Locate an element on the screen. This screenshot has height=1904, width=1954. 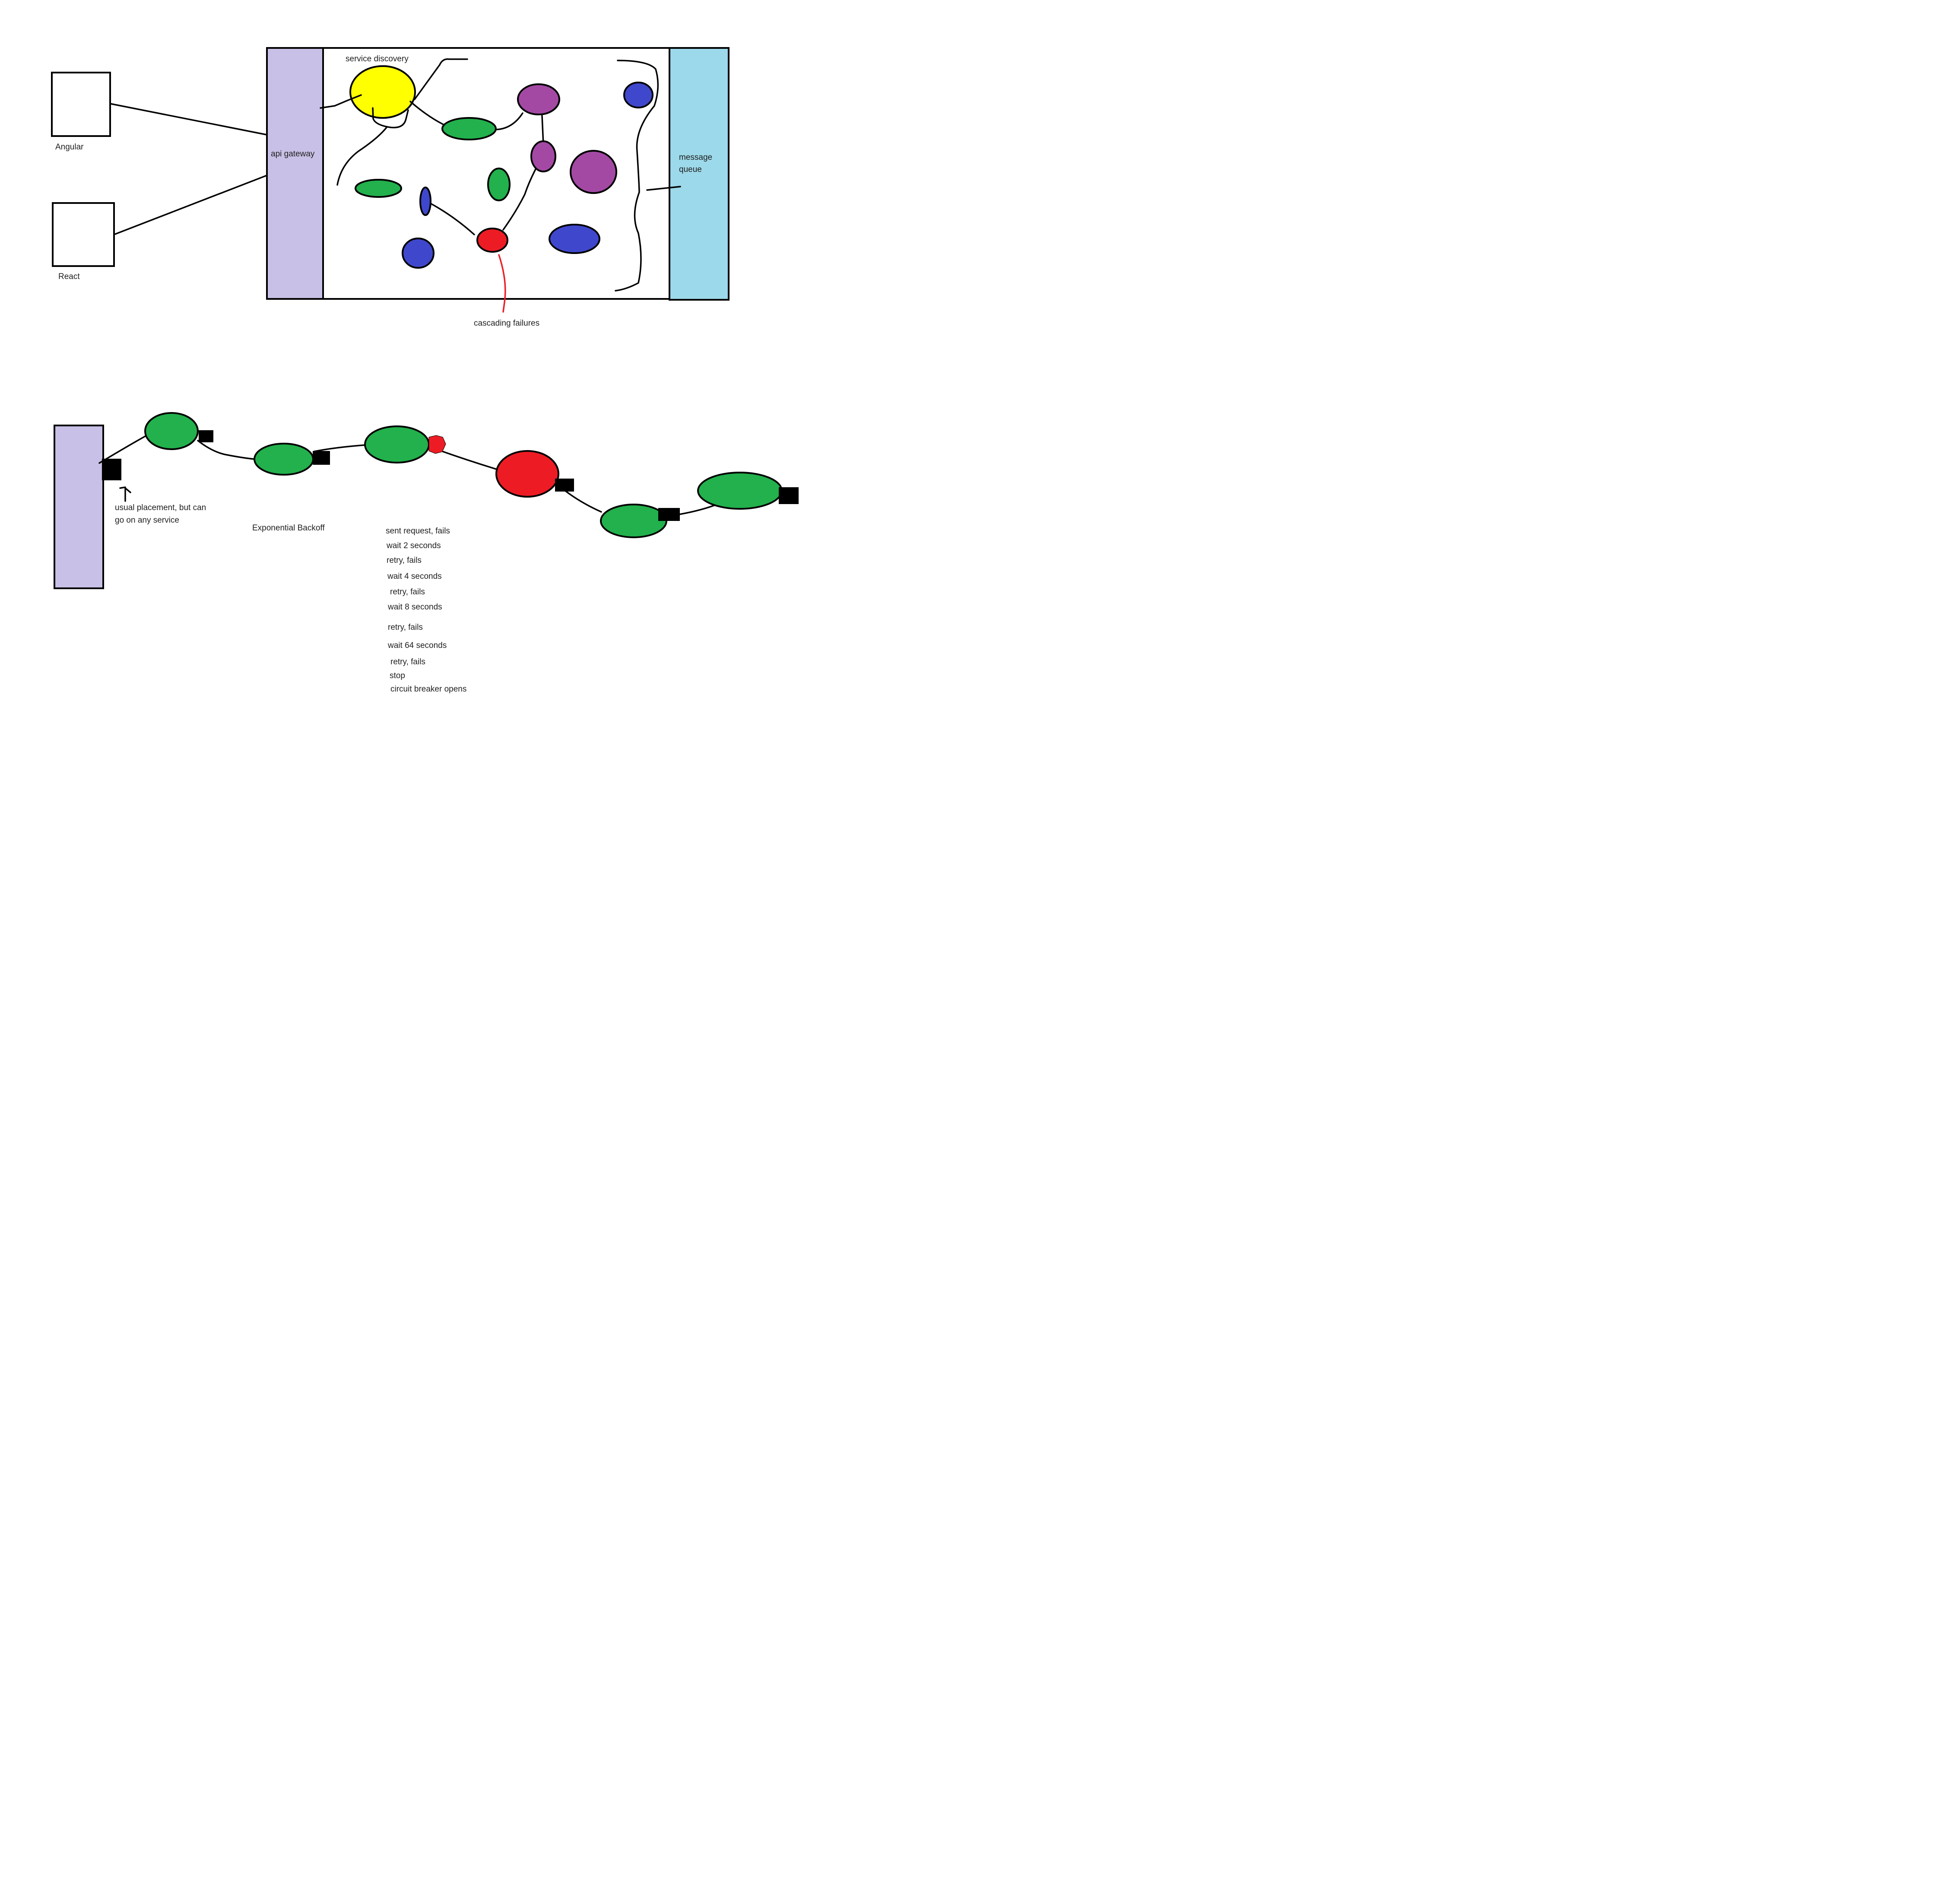
queue-feed-link is located at coordinates (637, 176).